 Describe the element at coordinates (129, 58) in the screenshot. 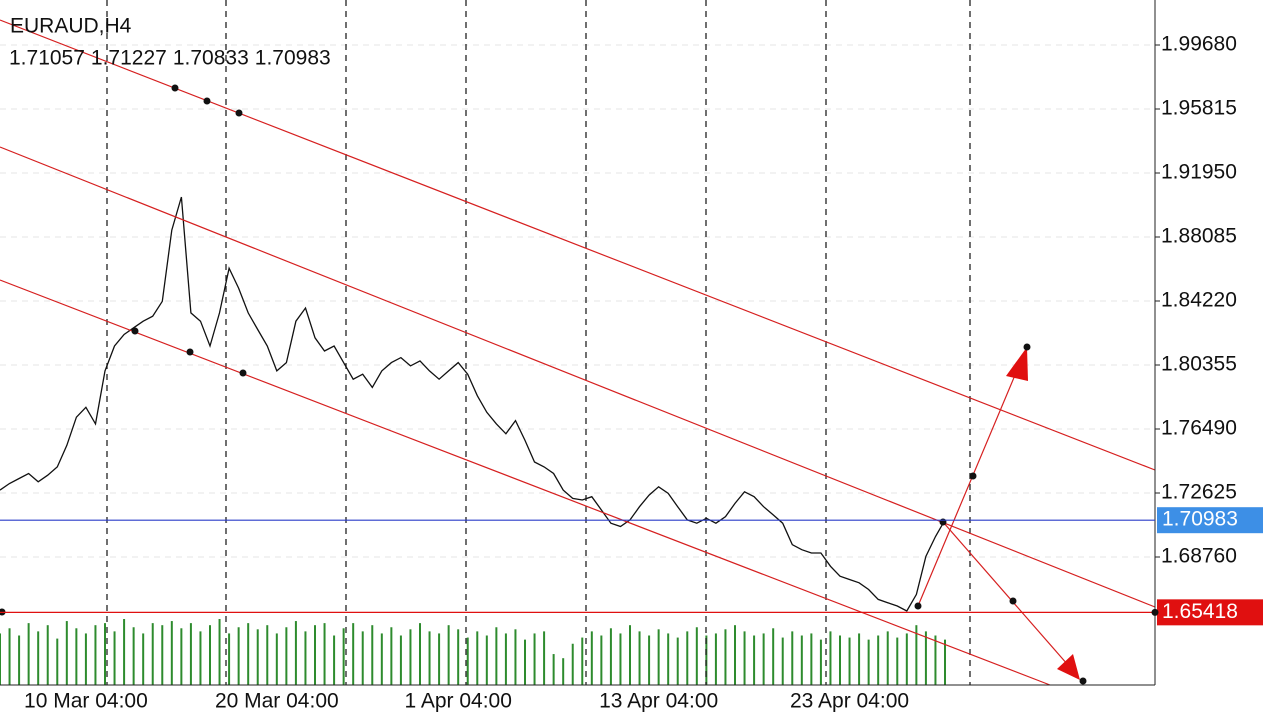

I see `ohlc-value: 1.71227` at that location.